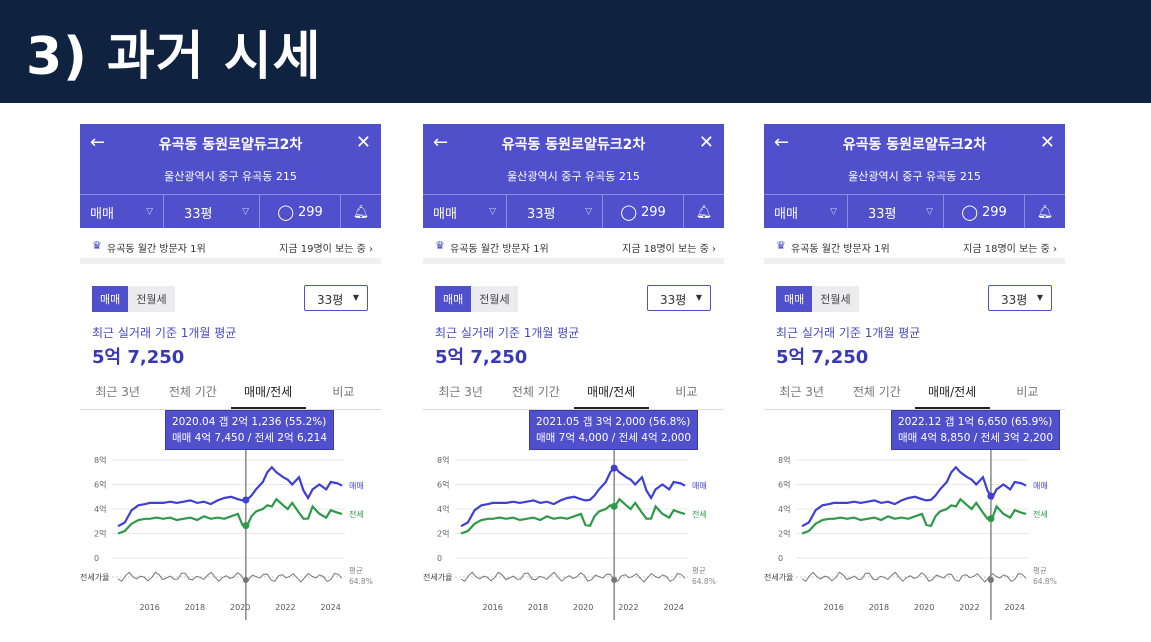  I want to click on caret-down-icon: ▼, so click(355, 297).